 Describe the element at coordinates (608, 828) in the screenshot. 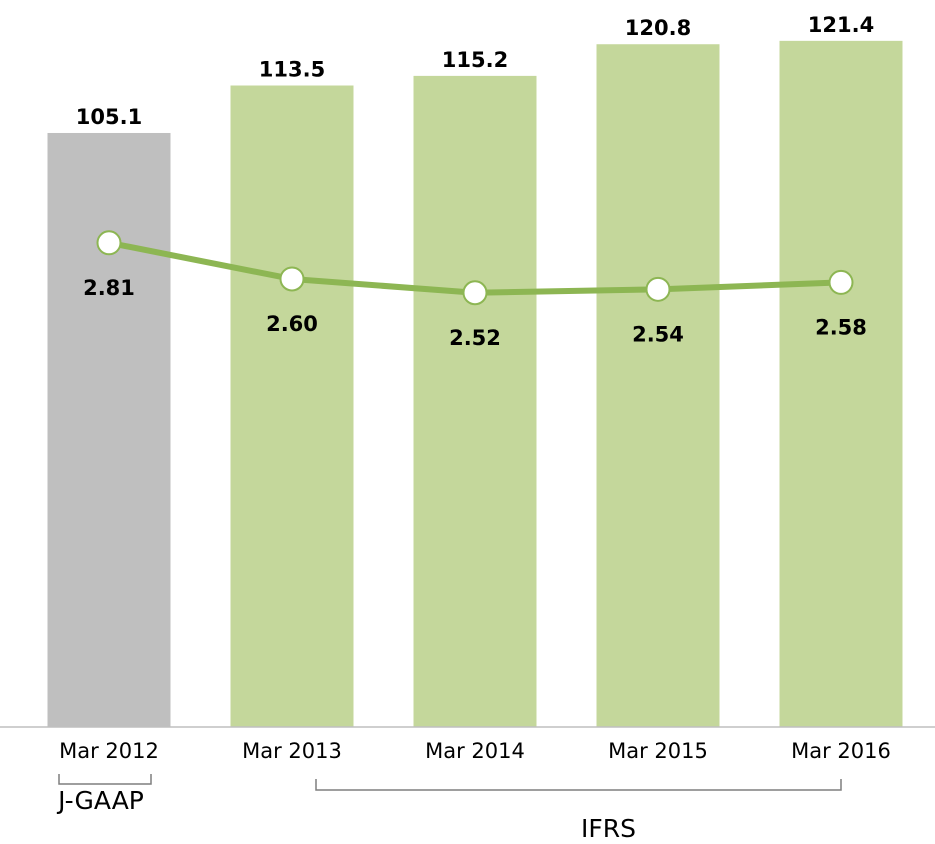

I see `group-label: IFRS` at that location.